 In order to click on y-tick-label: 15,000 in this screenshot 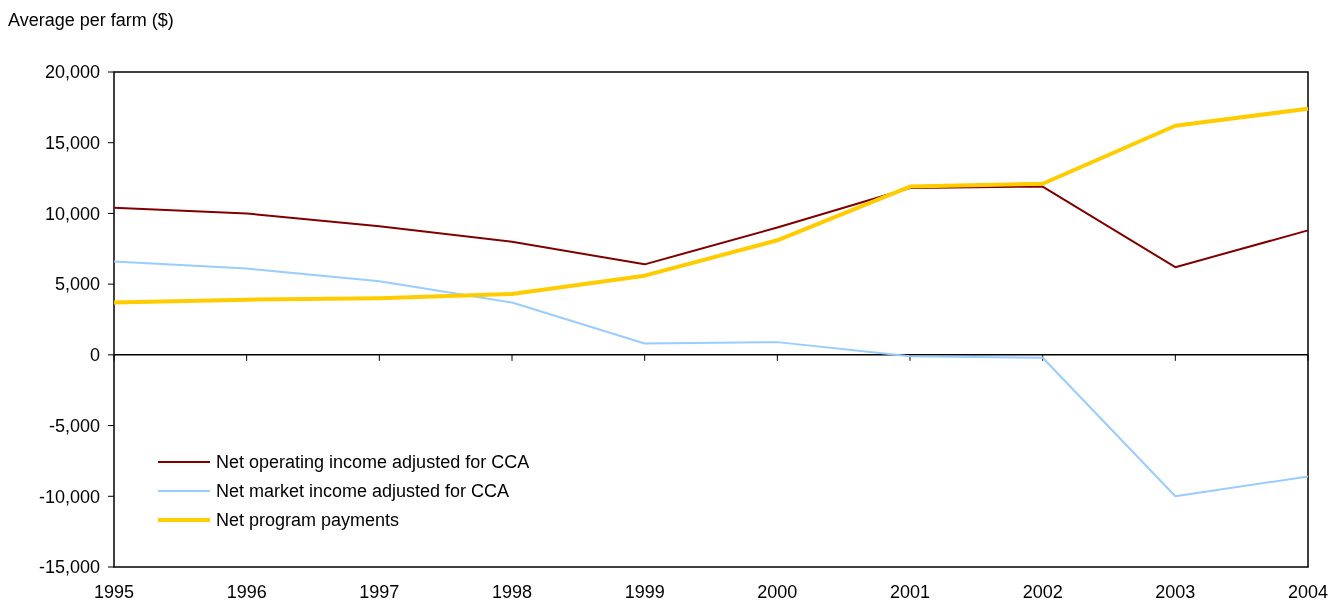, I will do `click(72, 143)`.